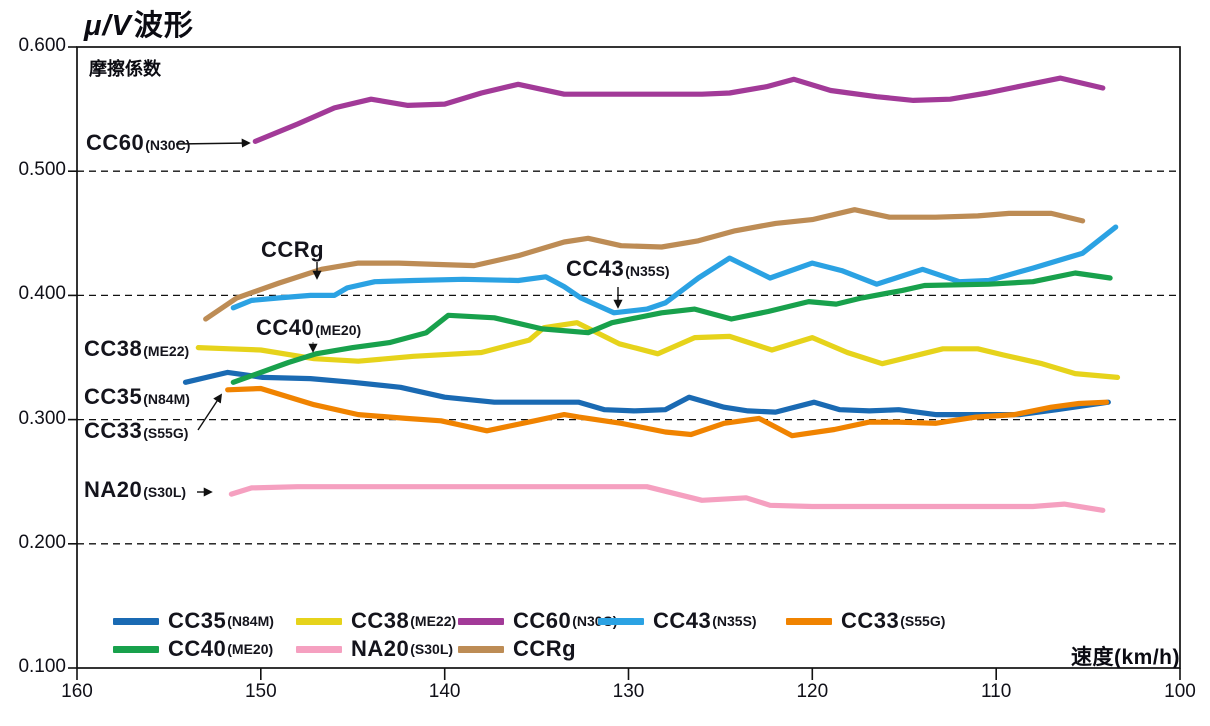 The height and width of the screenshot is (726, 1210). I want to click on legend-item-NA20: NA20 (S30L), so click(374, 649).